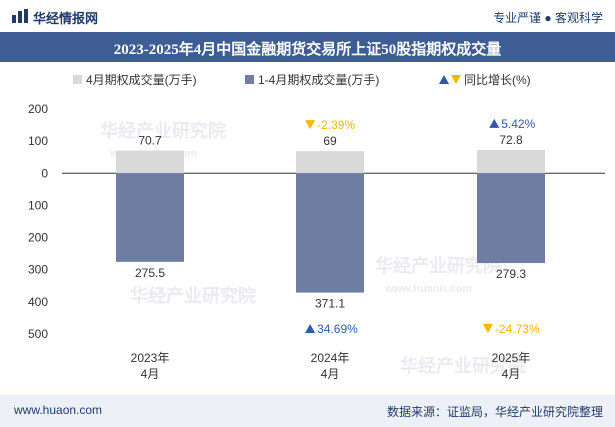 This screenshot has width=615, height=427. I want to click on x-axis: 2023年 4月 2024年 4月 2025年 4月, so click(331, 366).